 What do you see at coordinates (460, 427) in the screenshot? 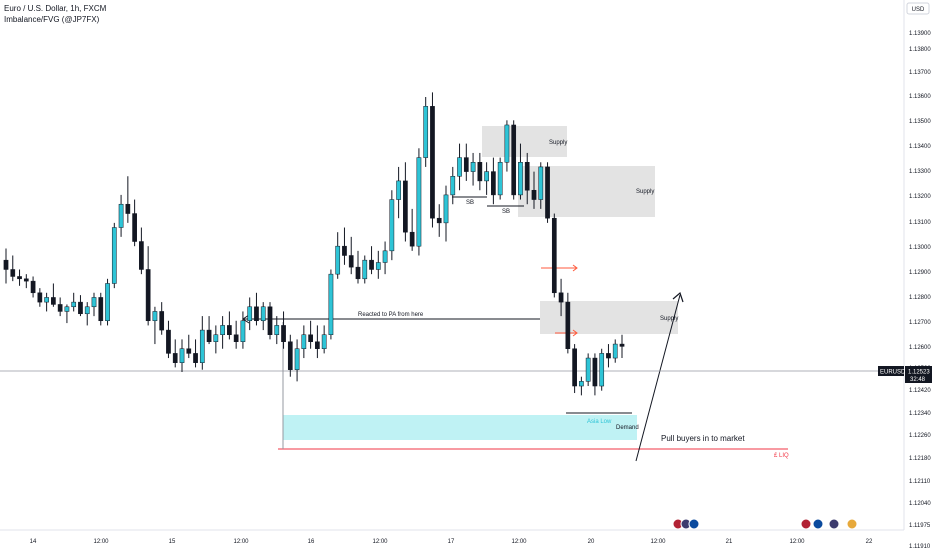
I see `demand-zone` at bounding box center [460, 427].